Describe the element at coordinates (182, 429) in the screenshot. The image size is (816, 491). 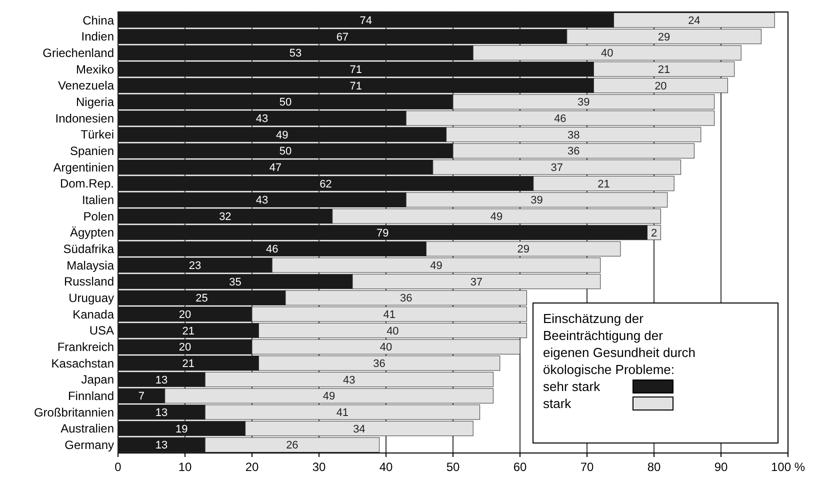
I see `data-label: 19` at that location.